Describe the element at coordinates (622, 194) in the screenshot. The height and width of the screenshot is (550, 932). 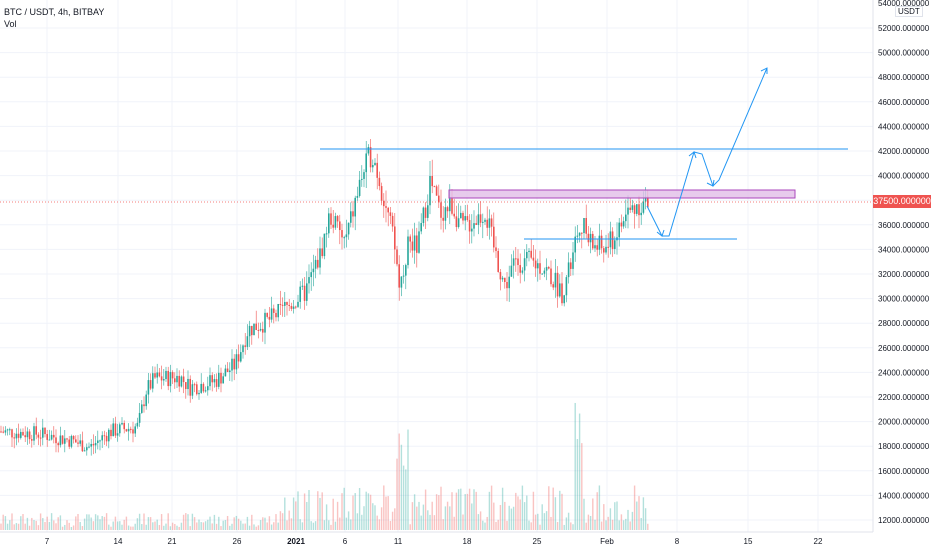
I see `resistance-zone` at that location.